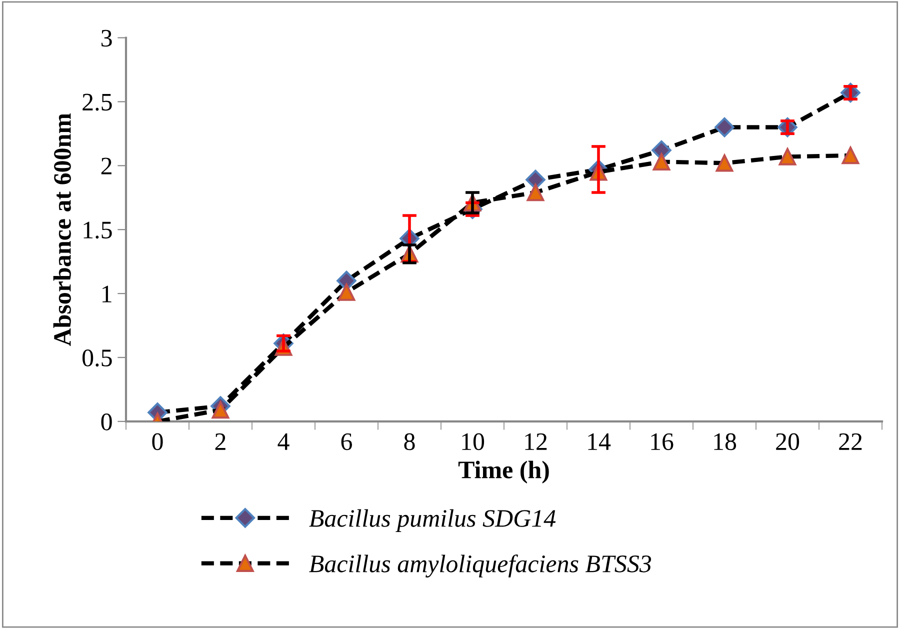 The height and width of the screenshot is (629, 900). What do you see at coordinates (284, 441) in the screenshot?
I see `x-tick-label: 4` at bounding box center [284, 441].